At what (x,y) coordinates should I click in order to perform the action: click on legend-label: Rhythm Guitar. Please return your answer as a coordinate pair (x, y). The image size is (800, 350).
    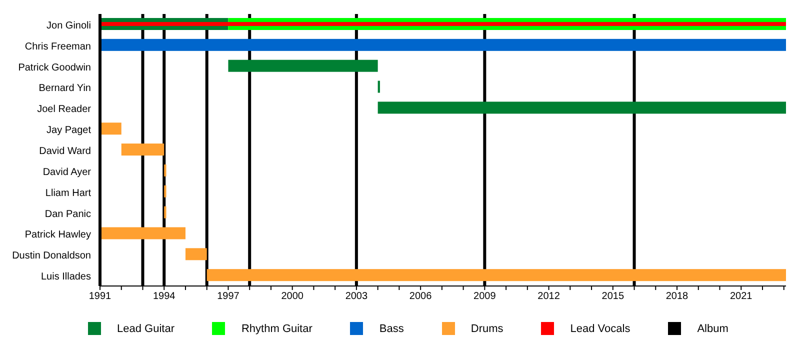
    Looking at the image, I should click on (276, 328).